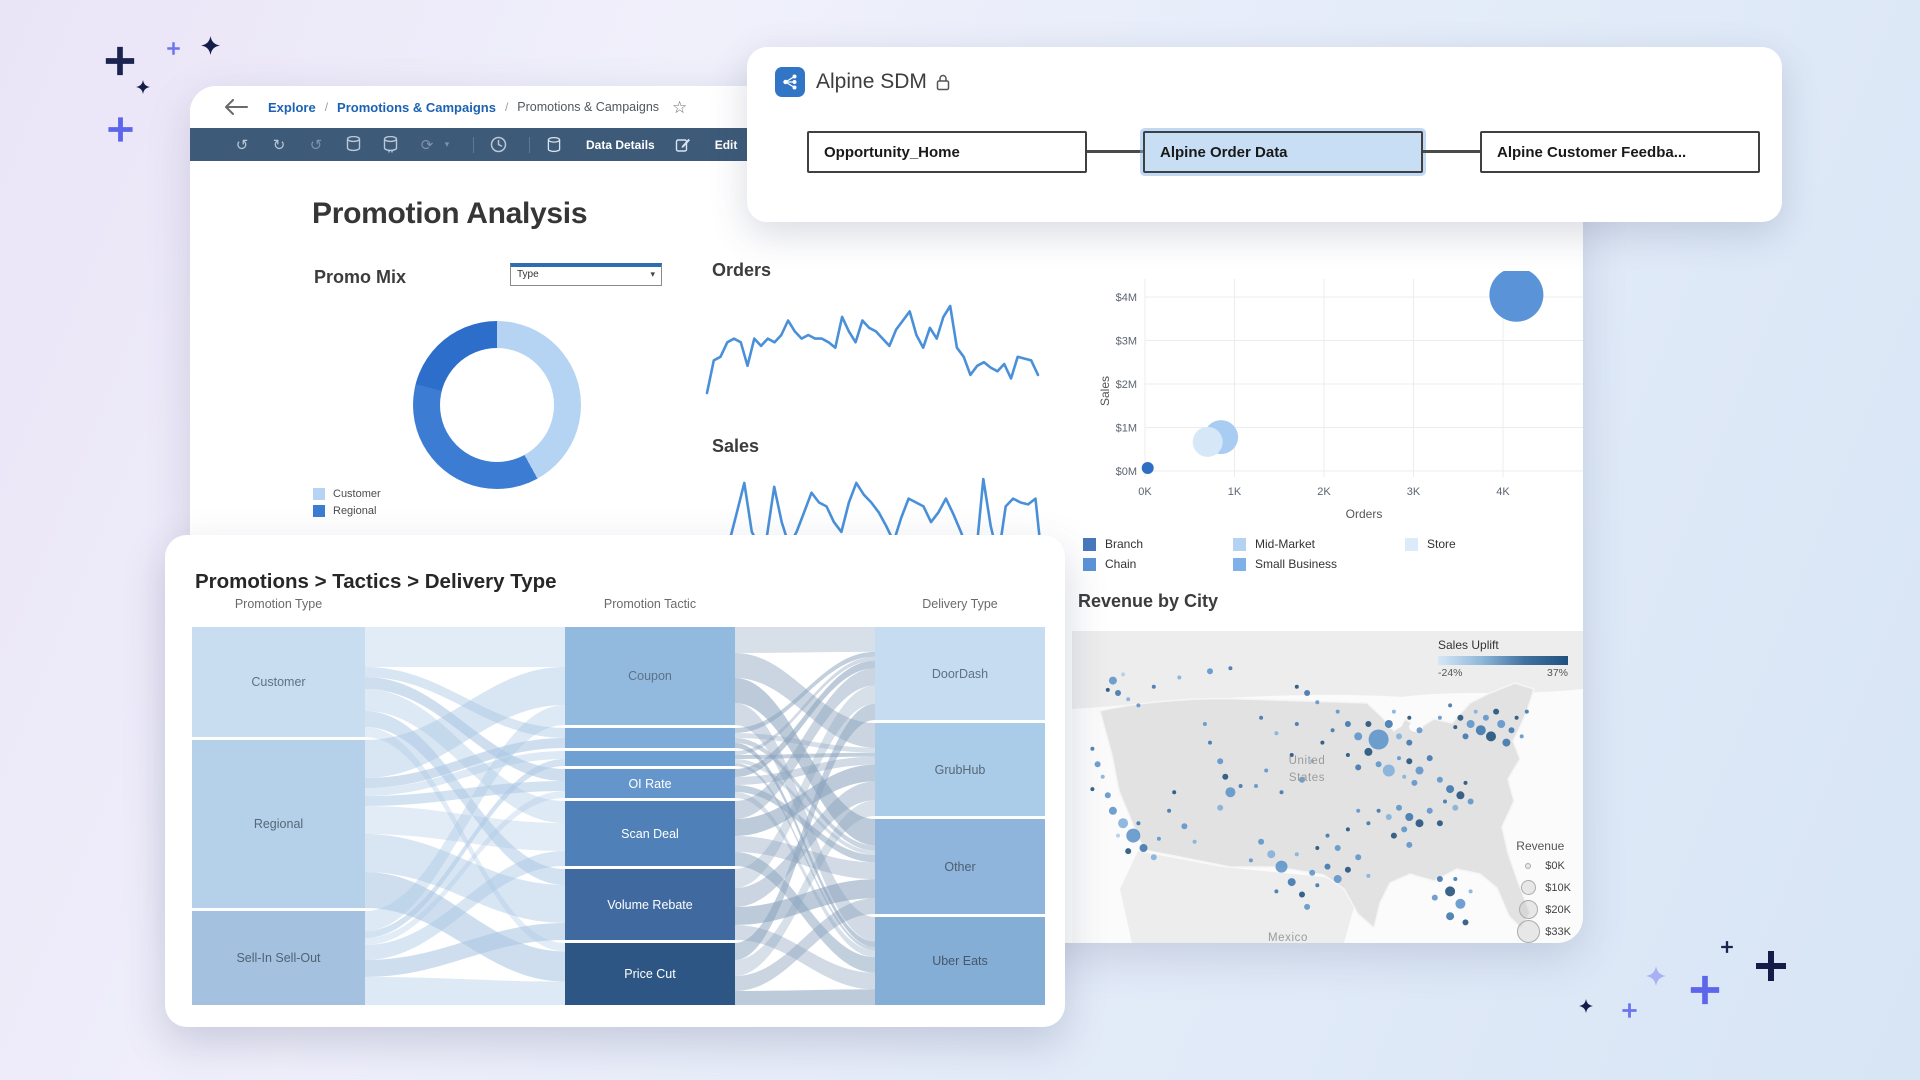 Image resolution: width=1920 pixels, height=1080 pixels. Describe the element at coordinates (1158, 564) in the screenshot. I see `legend-item: Chain` at that location.